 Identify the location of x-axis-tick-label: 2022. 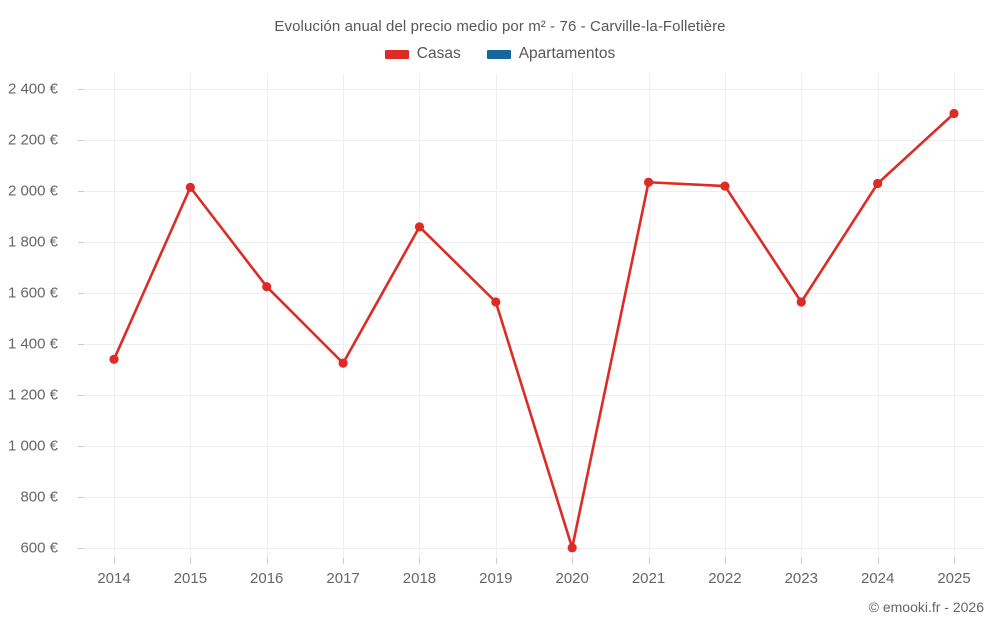
(725, 578).